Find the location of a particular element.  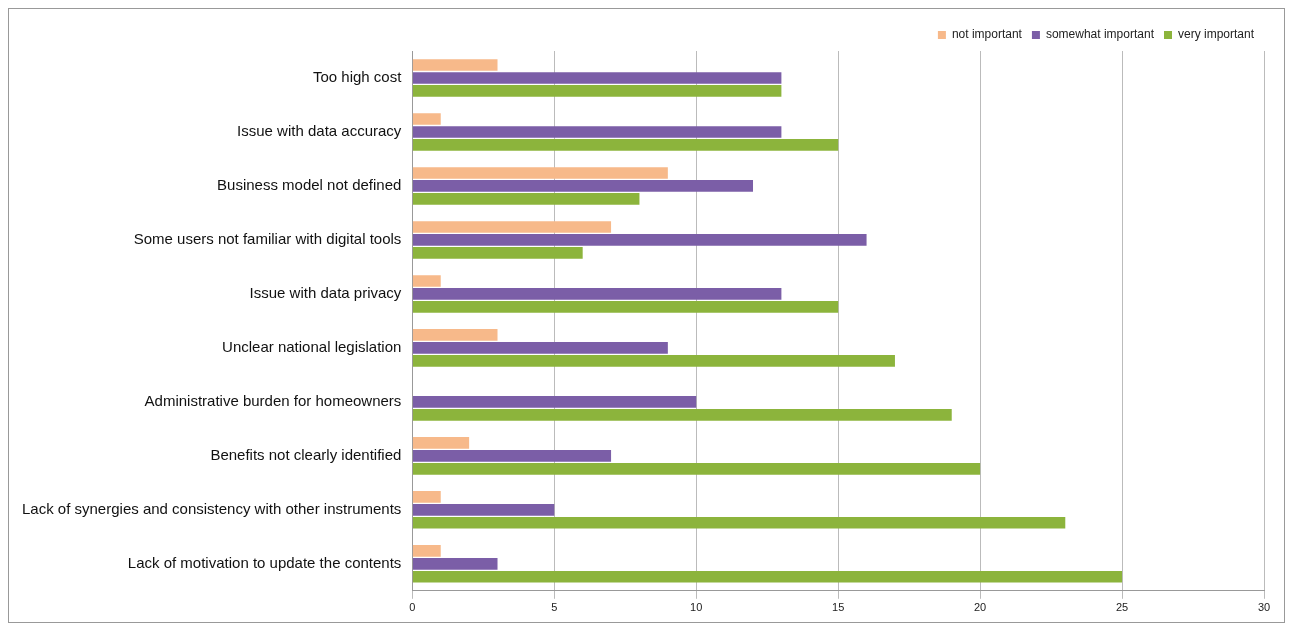

x-tick-label: 20 is located at coordinates (980, 607).